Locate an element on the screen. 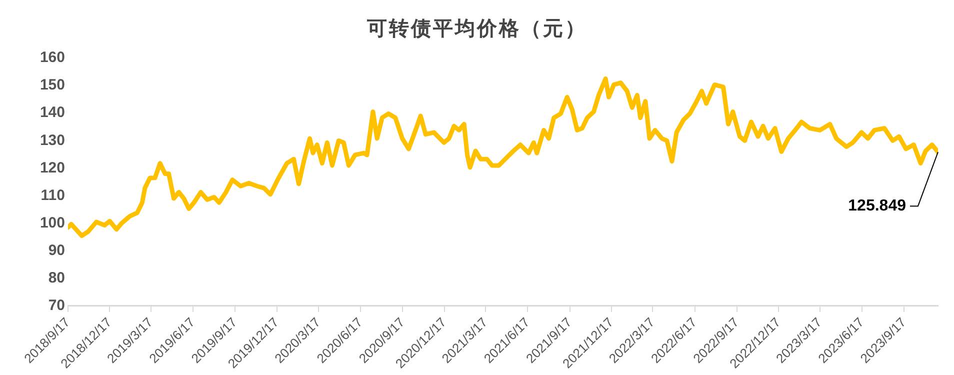 This screenshot has width=954, height=375. y-tick-label: 110 is located at coordinates (52, 195).